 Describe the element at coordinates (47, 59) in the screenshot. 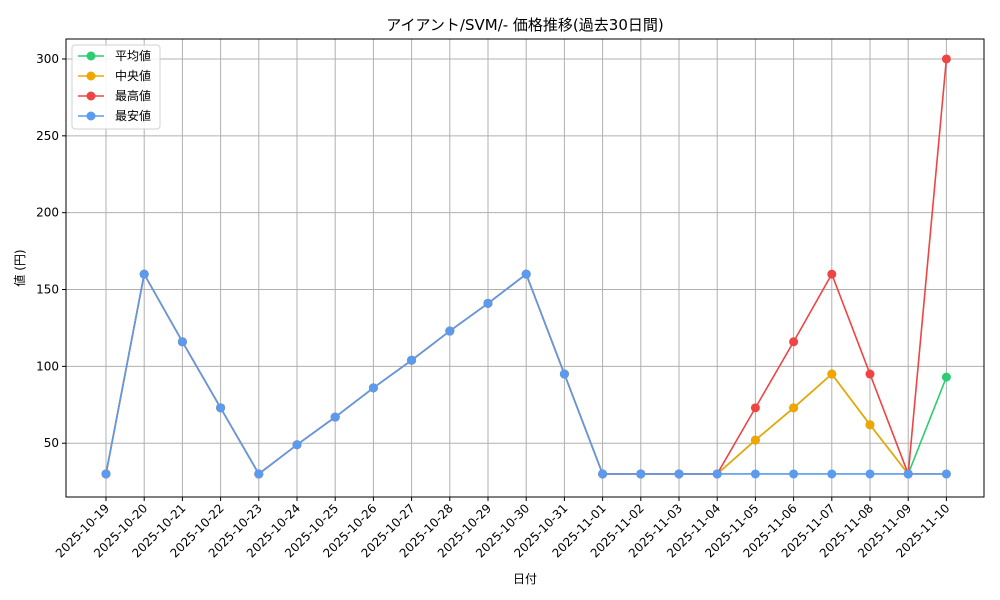

I see `y-tick-label: 300` at that location.